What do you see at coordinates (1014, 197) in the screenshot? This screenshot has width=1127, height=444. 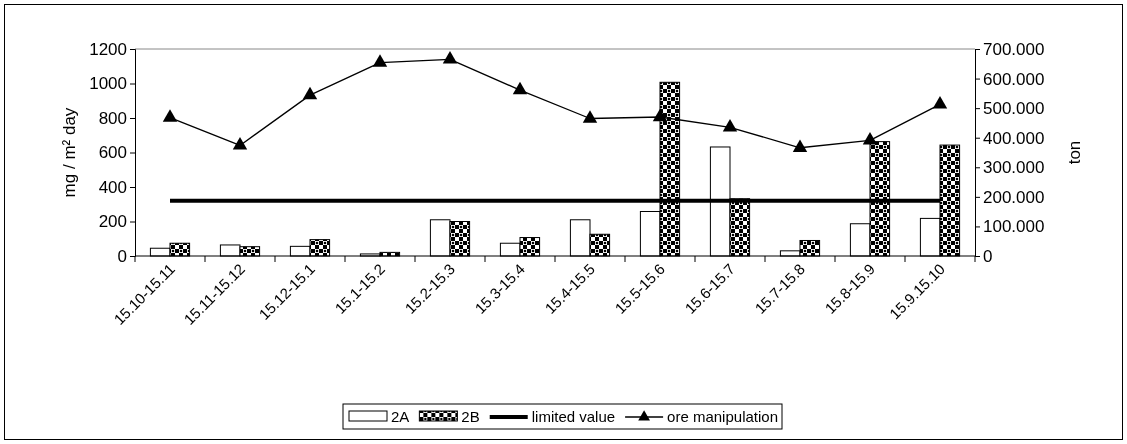 I see `y2-tick-label: 200.000` at bounding box center [1014, 197].